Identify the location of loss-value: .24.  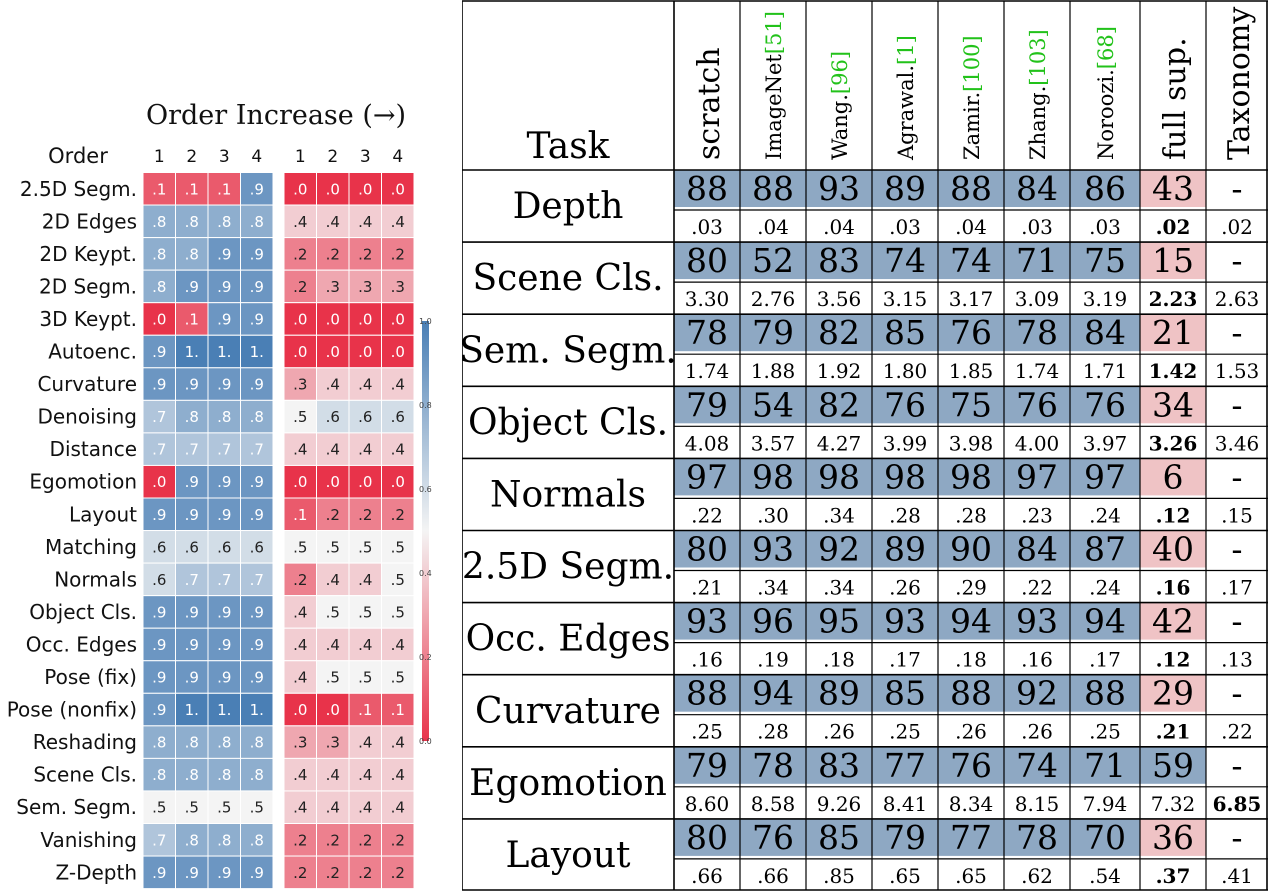
(1105, 588).